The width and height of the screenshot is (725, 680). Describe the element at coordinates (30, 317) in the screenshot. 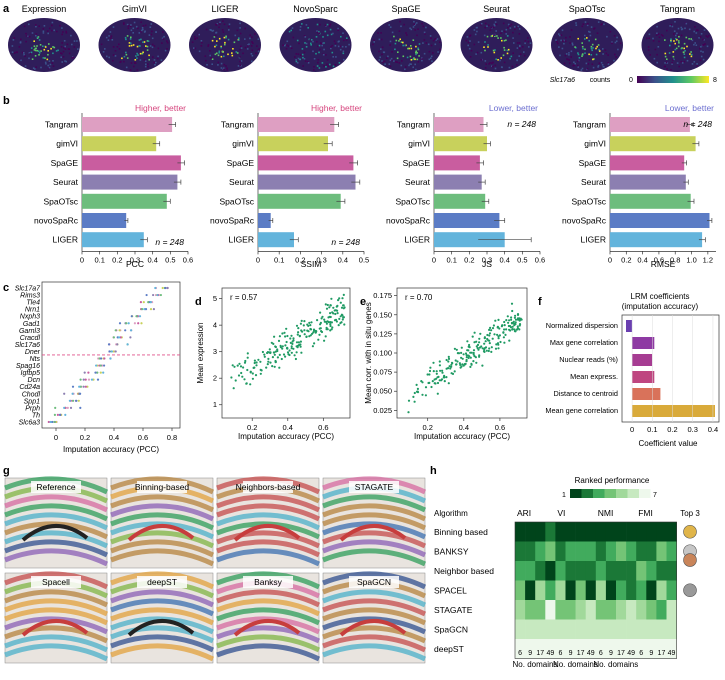

I see `gene-label: Nxph3` at that location.